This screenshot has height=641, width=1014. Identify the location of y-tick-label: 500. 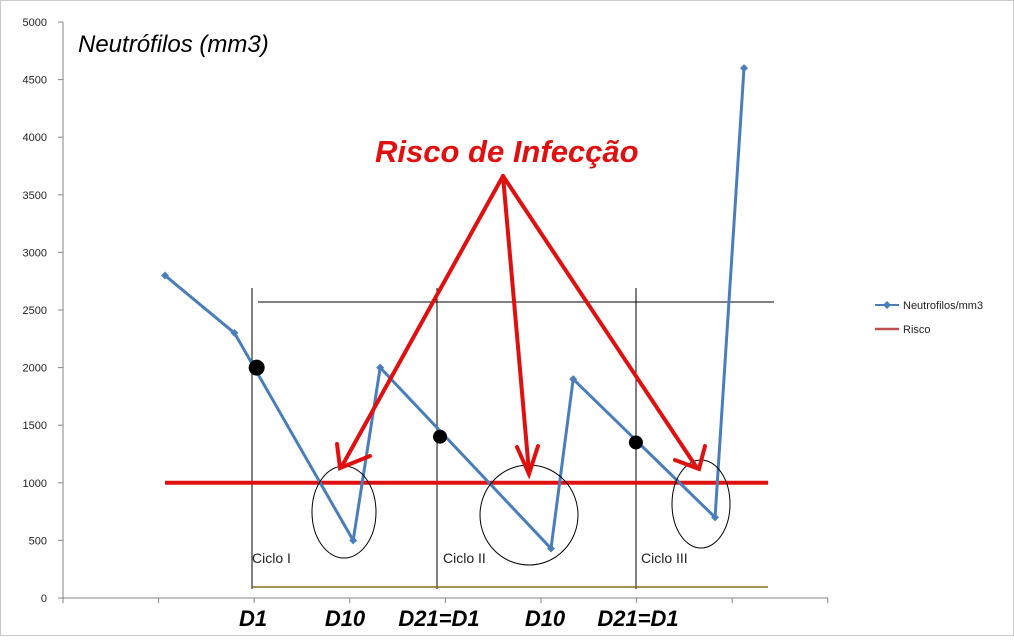
(38, 541).